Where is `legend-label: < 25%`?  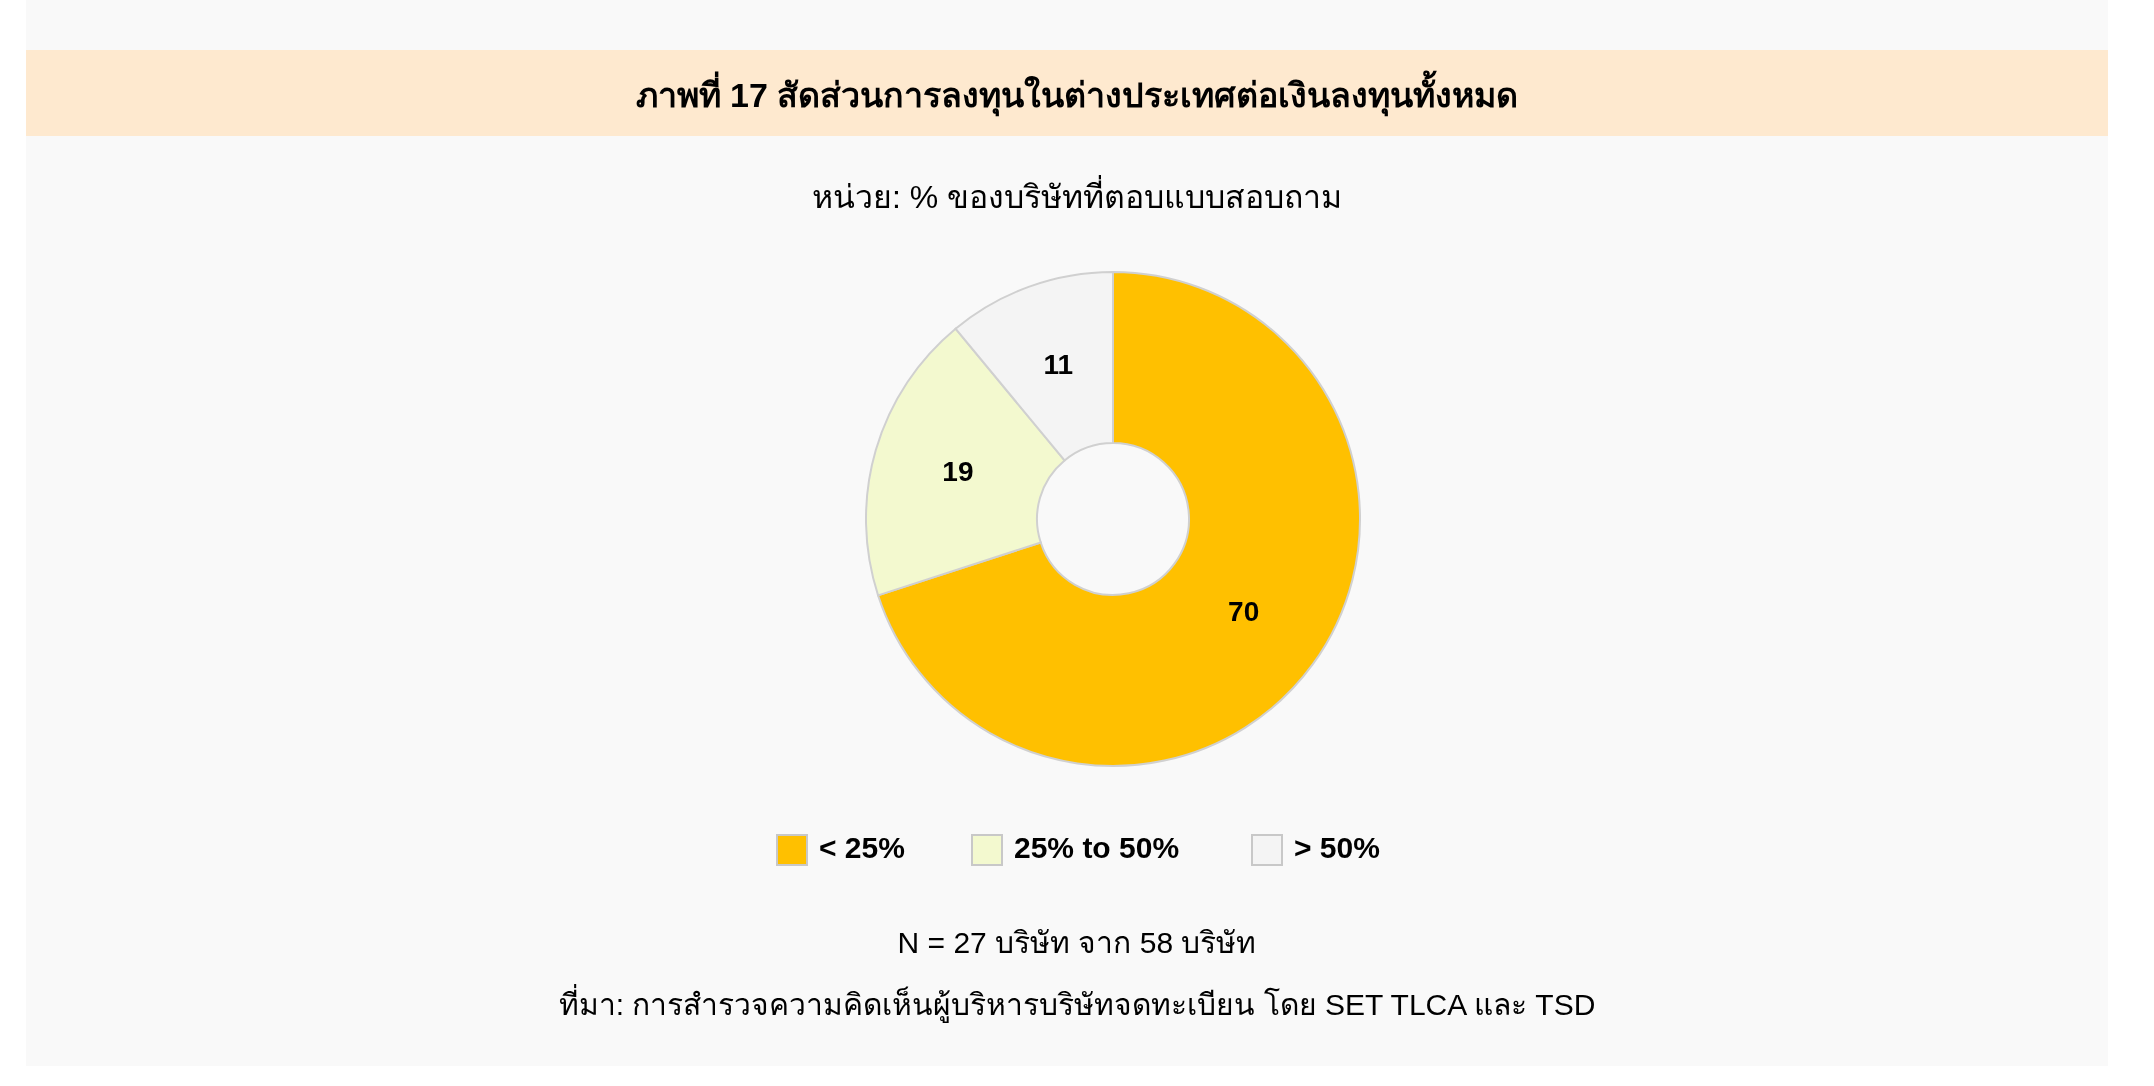 legend-label: < 25% is located at coordinates (862, 847).